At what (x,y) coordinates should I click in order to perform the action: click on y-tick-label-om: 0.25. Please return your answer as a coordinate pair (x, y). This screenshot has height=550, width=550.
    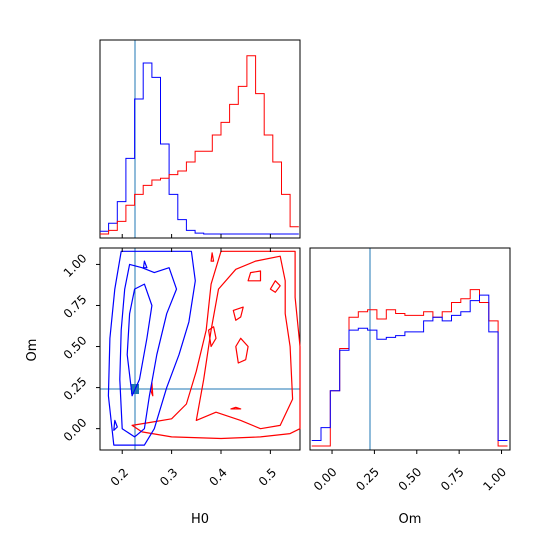
    Looking at the image, I should click on (75, 388).